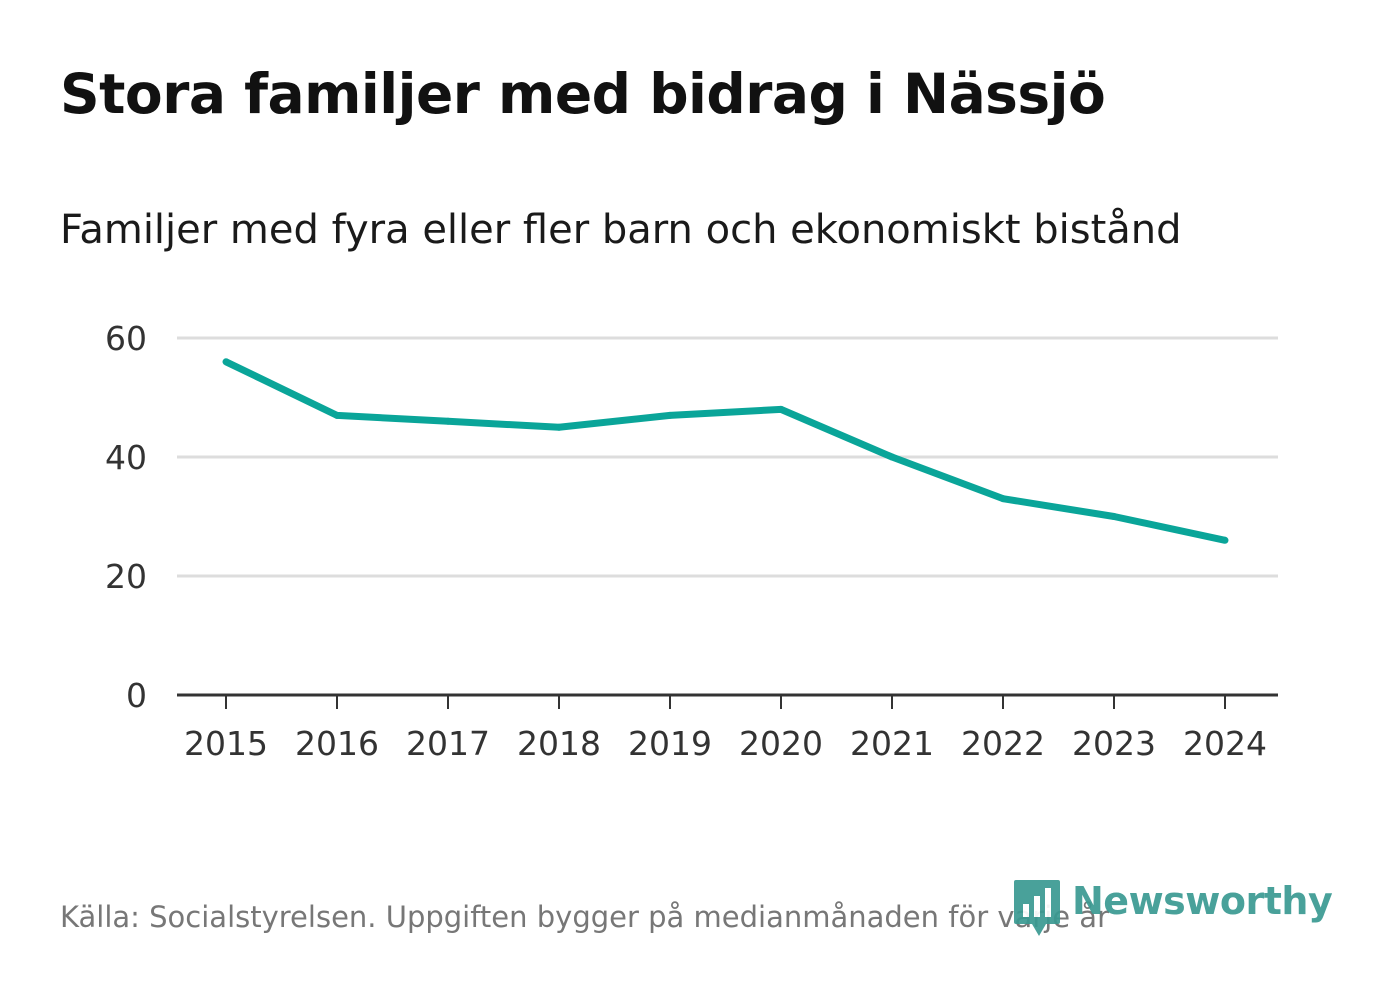  I want to click on data-point-2015, so click(226, 362).